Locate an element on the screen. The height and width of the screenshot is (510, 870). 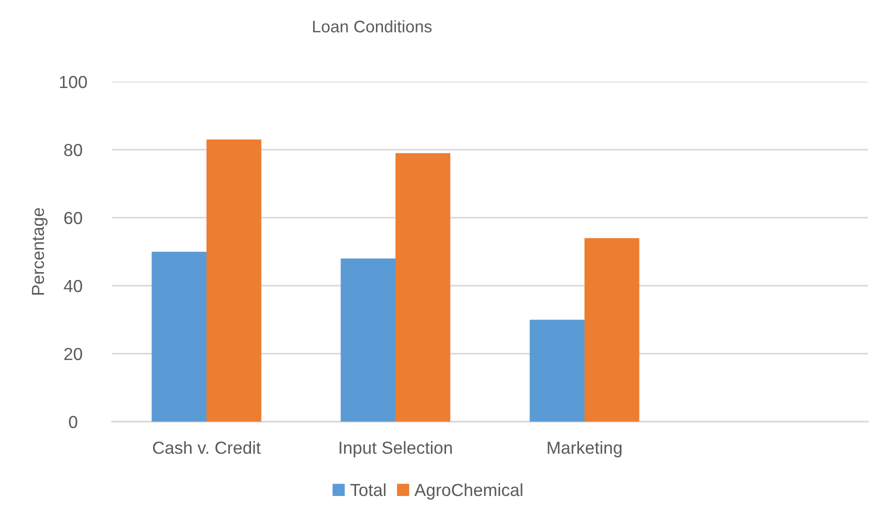
x-tick-label: Cash v. Credit is located at coordinates (207, 447).